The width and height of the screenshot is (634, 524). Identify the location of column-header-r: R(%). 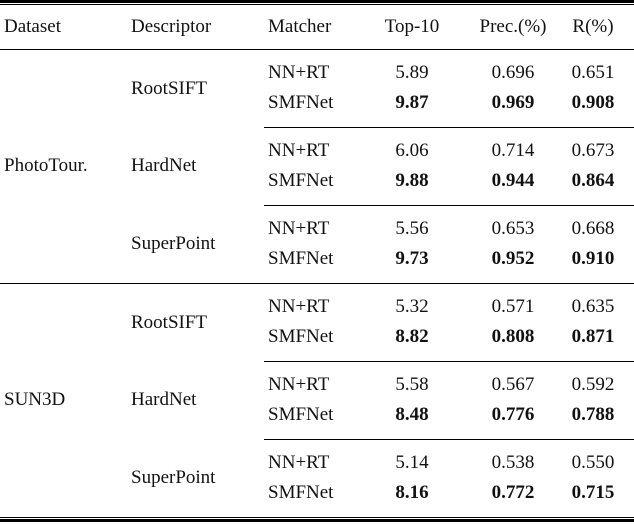
(593, 26).